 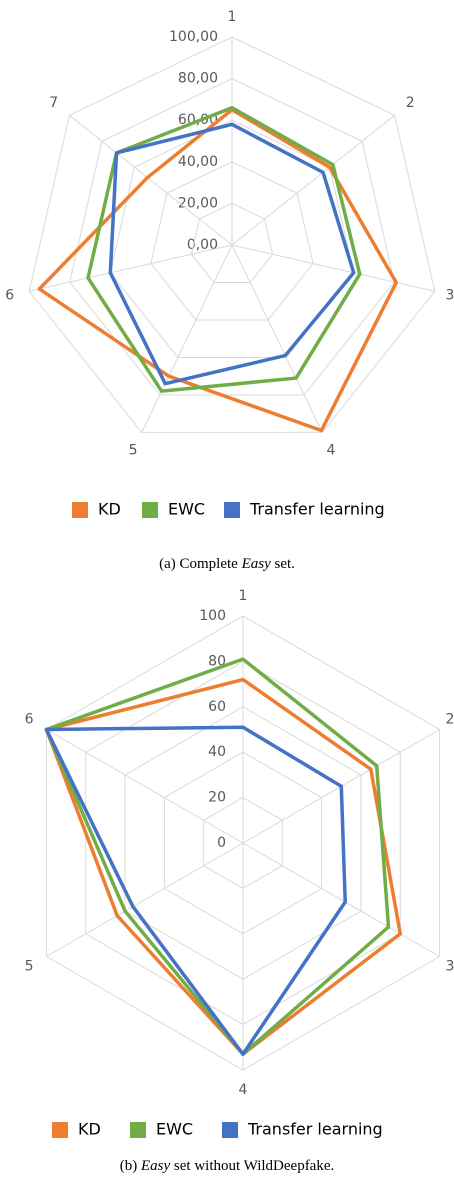 I want to click on r-tick-label: 80,00, so click(x=198, y=79).